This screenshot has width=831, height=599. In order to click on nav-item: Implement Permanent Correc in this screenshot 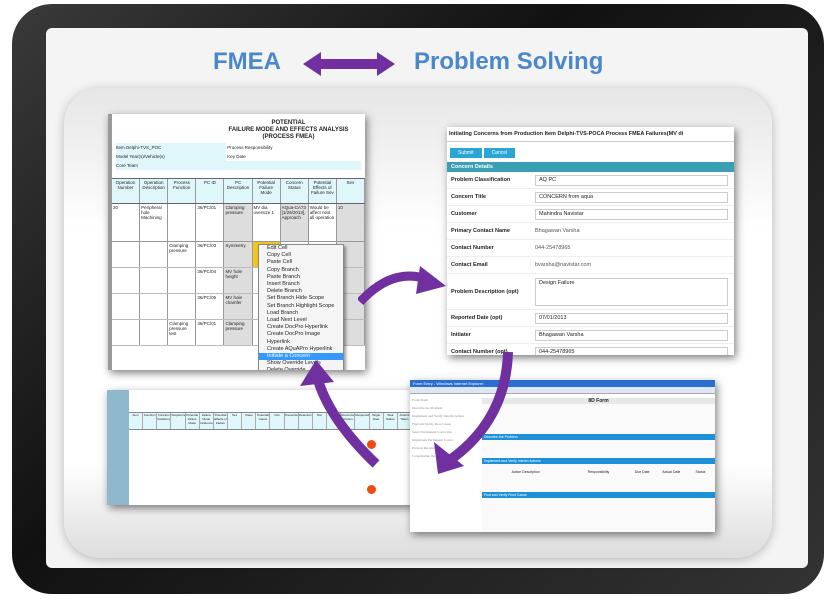, I will do `click(433, 440)`.